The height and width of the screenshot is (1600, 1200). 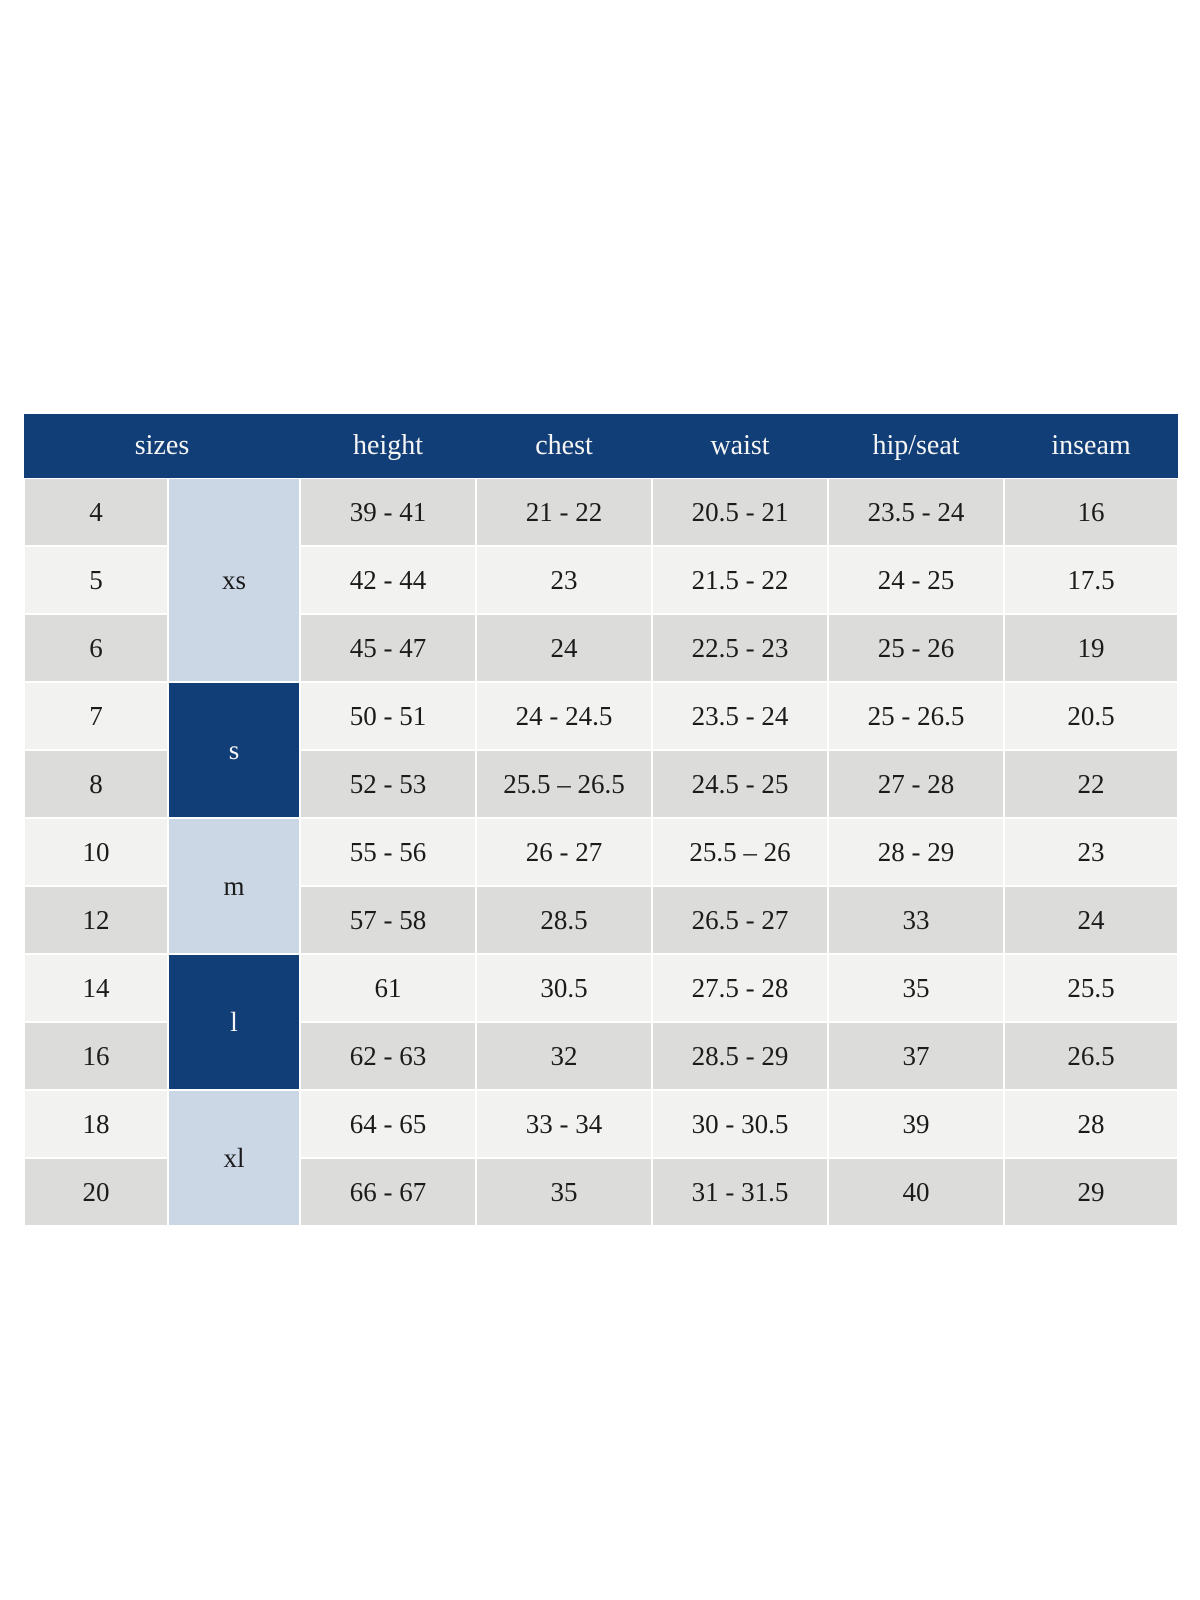 I want to click on header-cell-chest: chest, so click(x=564, y=445).